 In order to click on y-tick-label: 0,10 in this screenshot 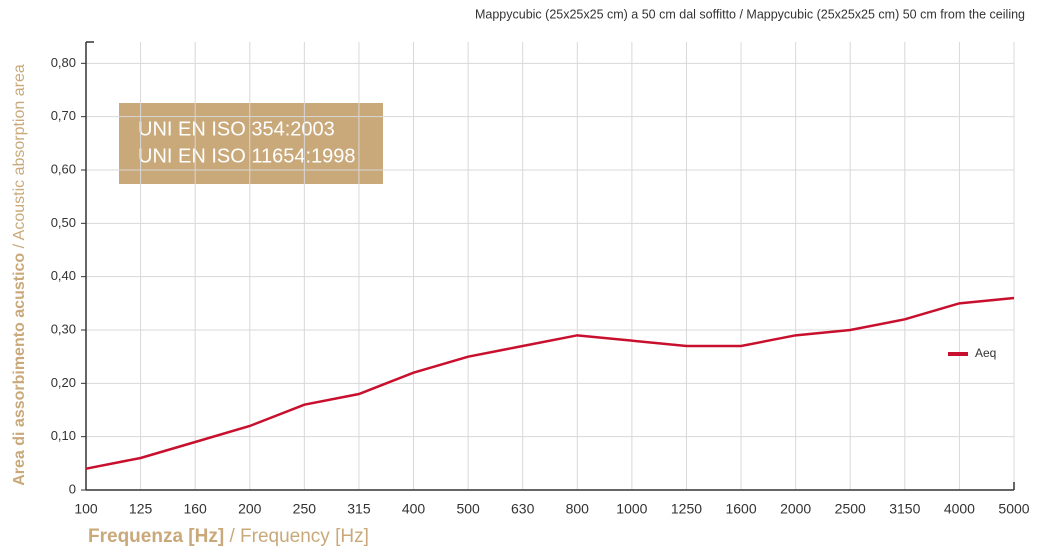, I will do `click(63, 435)`.